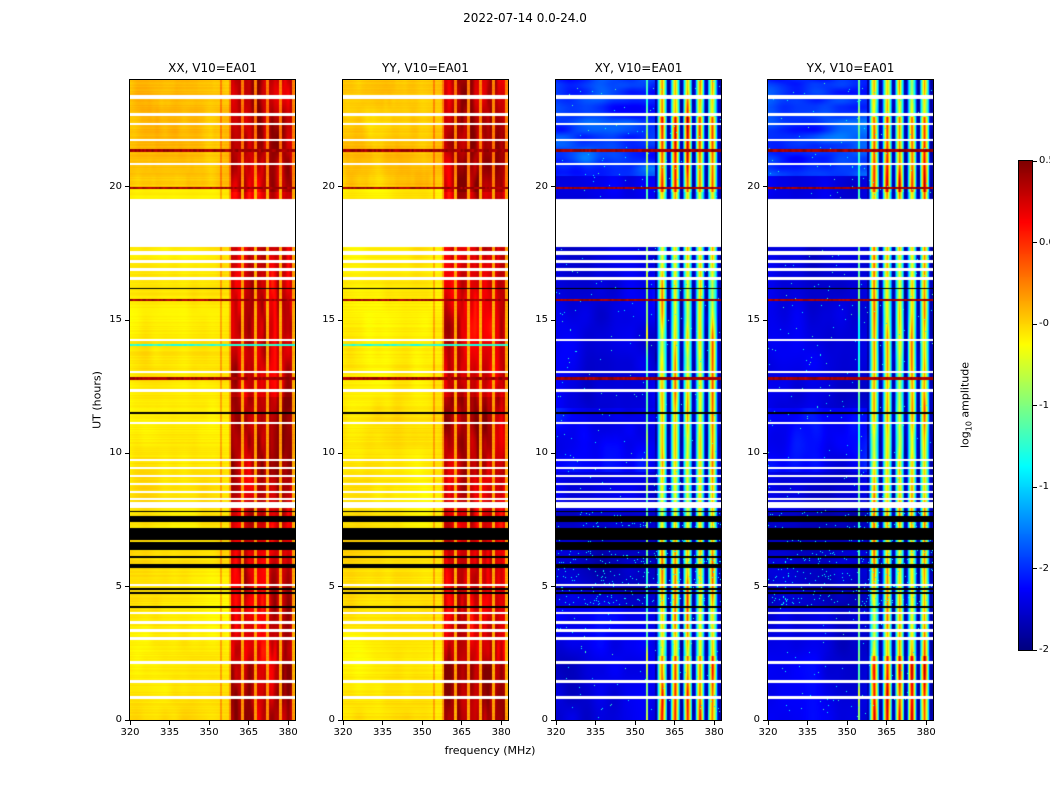 This screenshot has width=1050, height=800. What do you see at coordinates (850, 400) in the screenshot?
I see `heatmap-canvas-yx` at bounding box center [850, 400].